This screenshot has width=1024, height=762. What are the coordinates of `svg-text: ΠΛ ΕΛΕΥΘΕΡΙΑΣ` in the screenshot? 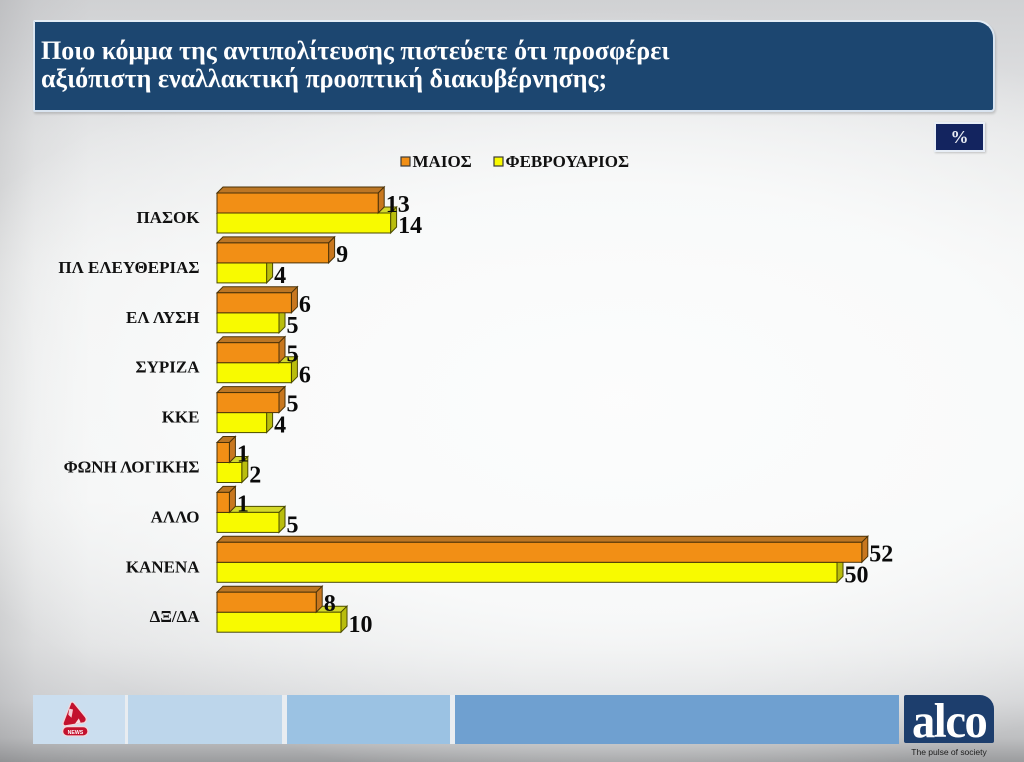 It's located at (128, 267).